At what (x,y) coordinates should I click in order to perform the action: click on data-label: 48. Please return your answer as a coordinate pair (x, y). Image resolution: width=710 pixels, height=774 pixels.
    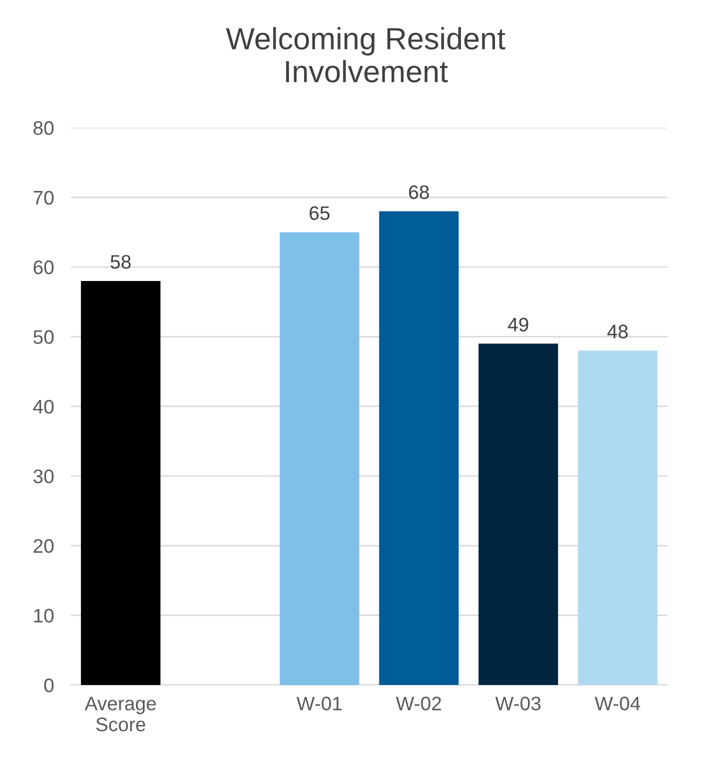
    Looking at the image, I should click on (617, 331).